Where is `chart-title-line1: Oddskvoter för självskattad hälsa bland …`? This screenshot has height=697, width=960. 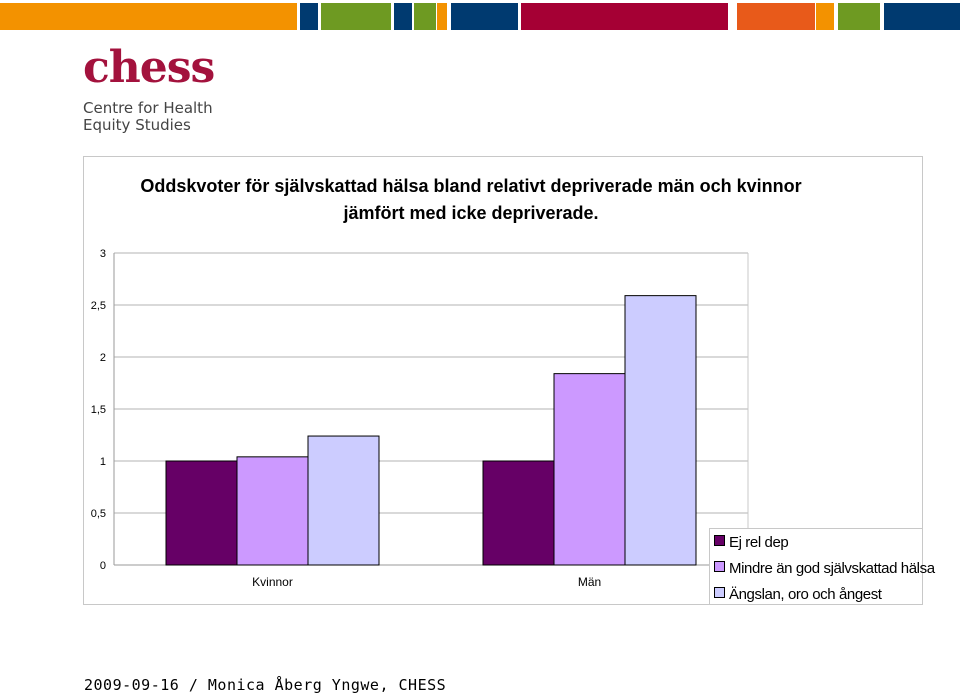 chart-title-line1: Oddskvoter för självskattad hälsa bland … is located at coordinates (471, 186).